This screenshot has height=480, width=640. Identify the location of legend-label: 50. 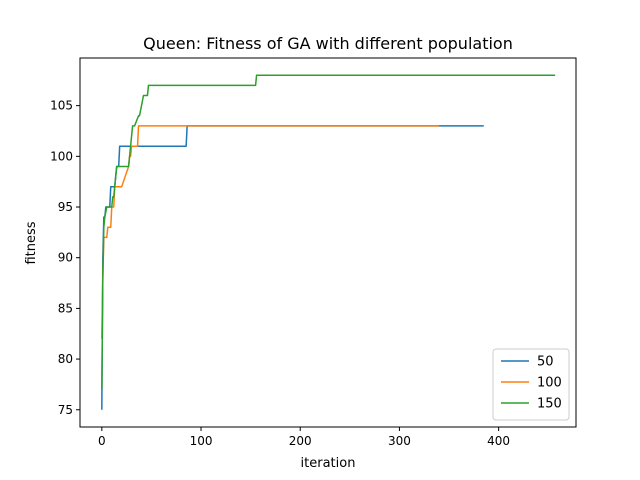
(545, 362).